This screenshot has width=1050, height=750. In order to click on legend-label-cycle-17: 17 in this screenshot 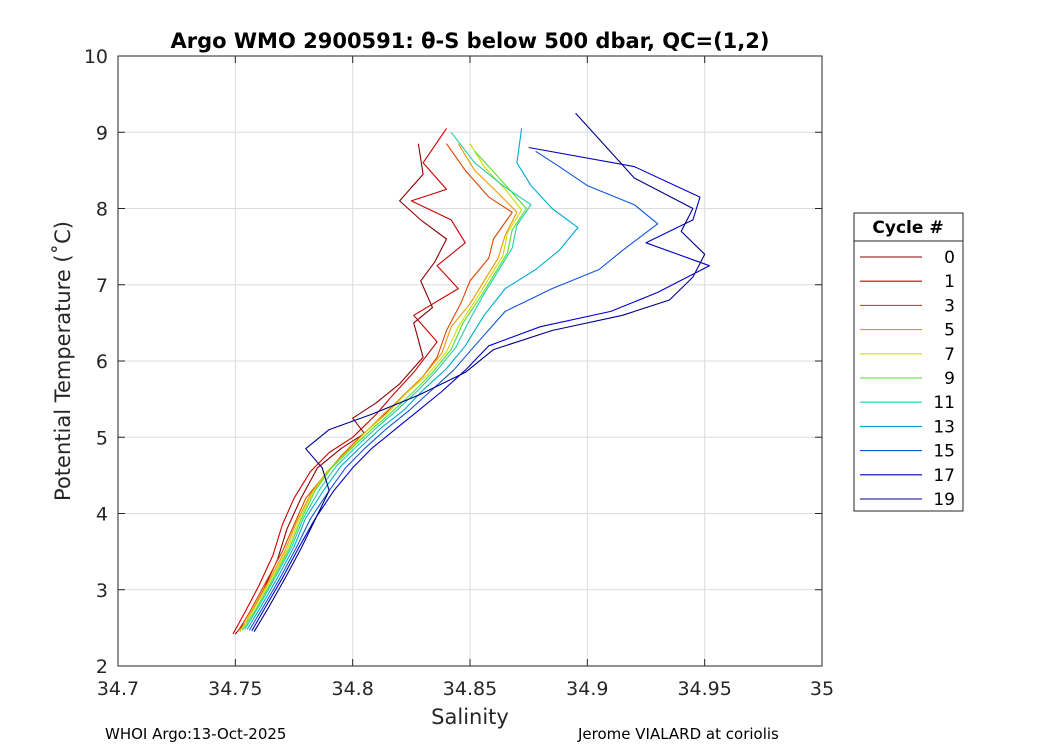, I will do `click(944, 476)`.